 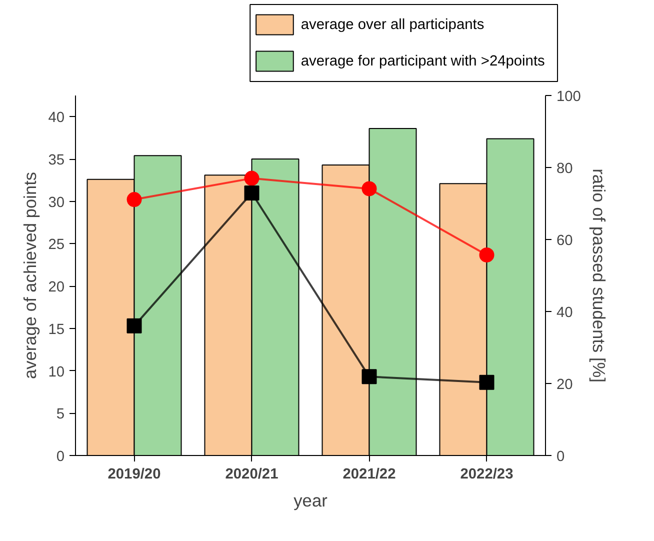 I want to click on y-tick-label: 25, so click(x=56, y=245).